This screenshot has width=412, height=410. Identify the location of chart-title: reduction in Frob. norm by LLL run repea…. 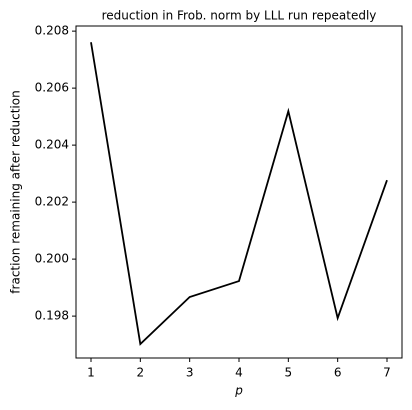
(239, 16).